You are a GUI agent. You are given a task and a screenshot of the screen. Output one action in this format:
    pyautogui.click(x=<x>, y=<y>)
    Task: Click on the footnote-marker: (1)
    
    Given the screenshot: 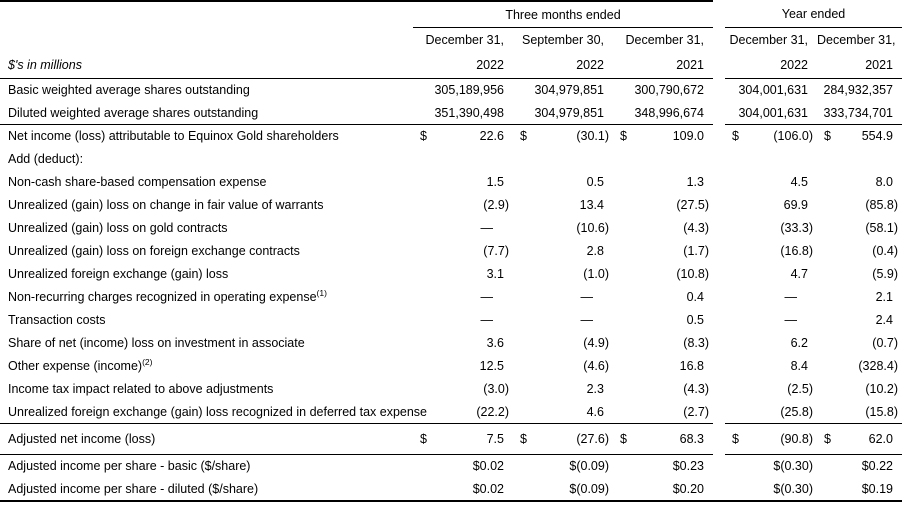 What is the action you would take?
    pyautogui.click(x=321, y=292)
    